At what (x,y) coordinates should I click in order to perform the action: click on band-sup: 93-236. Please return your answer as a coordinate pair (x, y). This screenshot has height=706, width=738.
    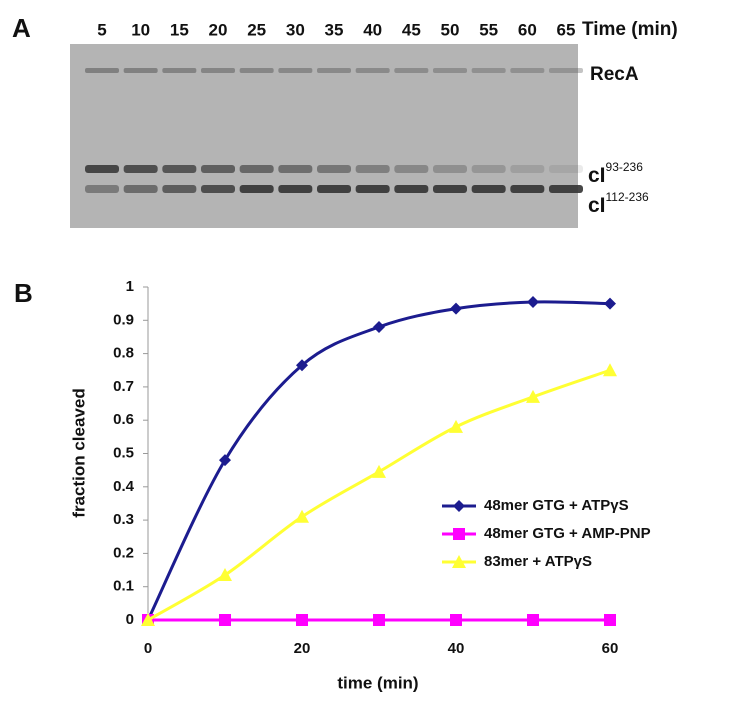
    Looking at the image, I should click on (625, 167).